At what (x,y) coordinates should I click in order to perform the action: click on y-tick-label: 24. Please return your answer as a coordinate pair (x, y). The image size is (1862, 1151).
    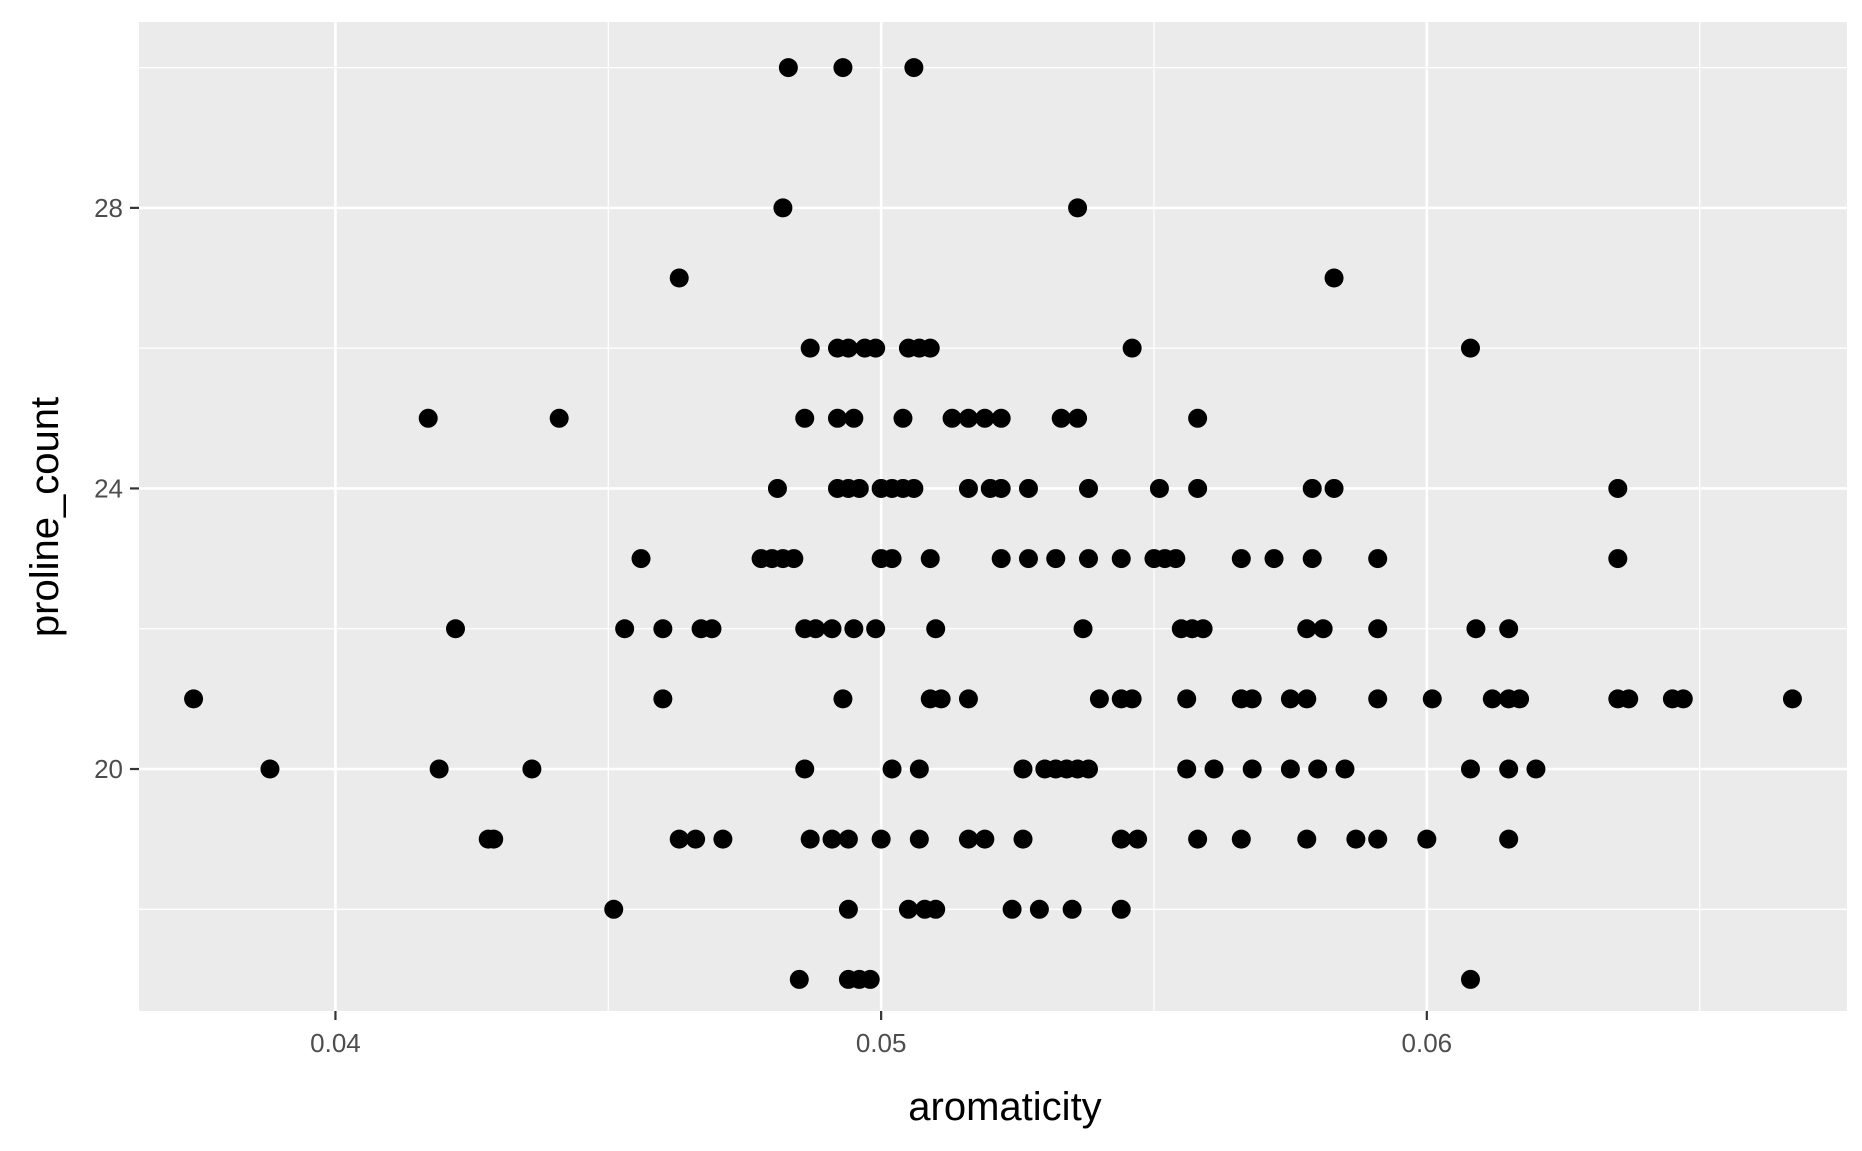
    Looking at the image, I should click on (108, 488).